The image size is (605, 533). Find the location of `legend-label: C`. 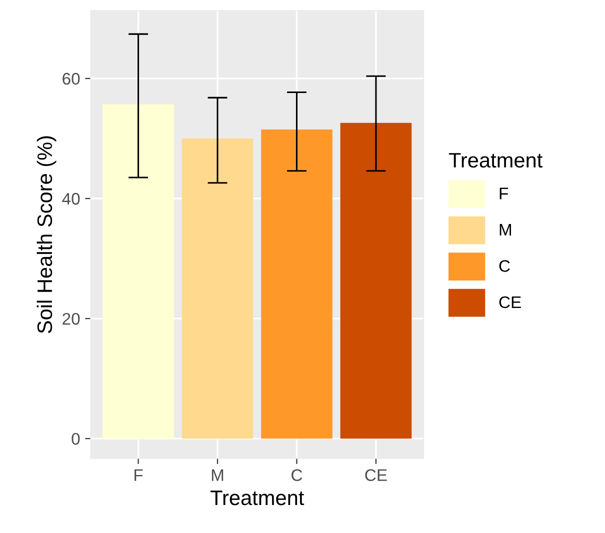

legend-label: C is located at coordinates (504, 266).